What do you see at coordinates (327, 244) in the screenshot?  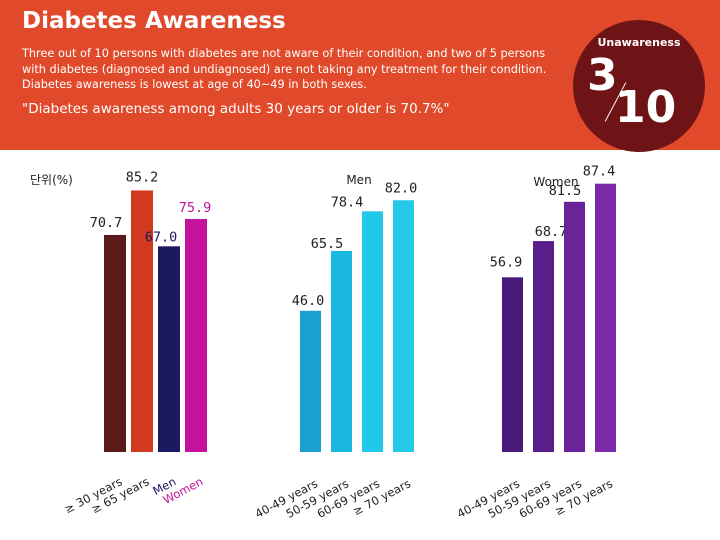 I see `data-label-1-1: 65.5` at bounding box center [327, 244].